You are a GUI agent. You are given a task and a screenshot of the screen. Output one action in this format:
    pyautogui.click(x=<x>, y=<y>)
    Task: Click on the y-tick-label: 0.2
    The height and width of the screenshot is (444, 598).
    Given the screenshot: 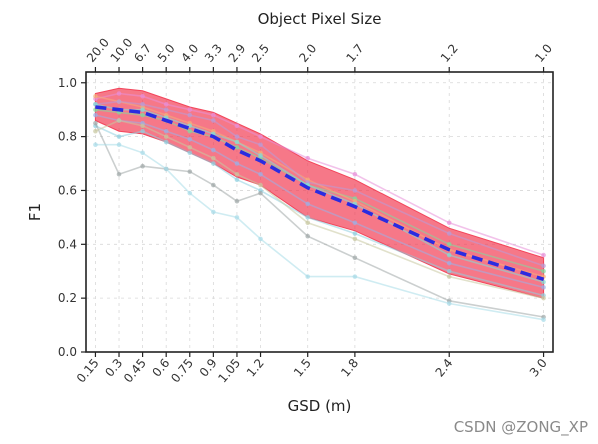 What is the action you would take?
    pyautogui.click(x=67, y=298)
    